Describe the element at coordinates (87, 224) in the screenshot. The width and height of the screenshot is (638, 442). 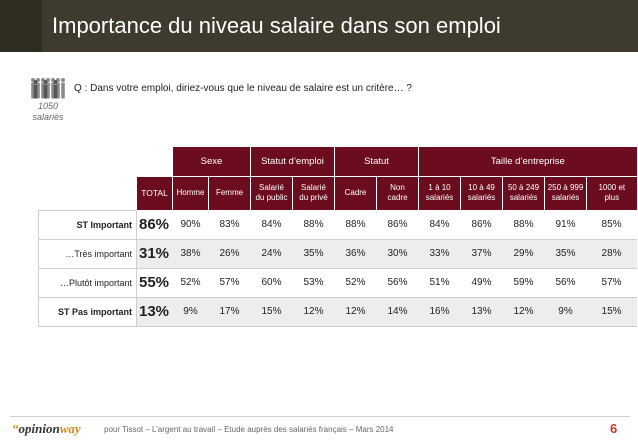
I see `row-label: ST Important` at that location.